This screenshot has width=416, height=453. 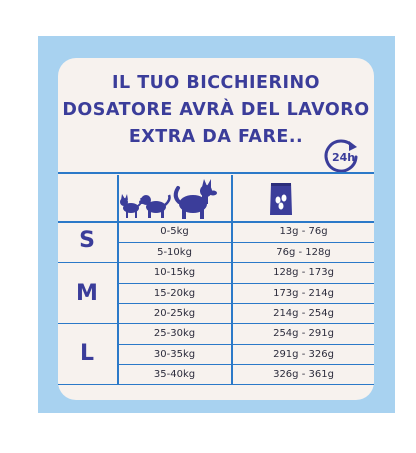 I want to click on table-bottom-line, so click(x=216, y=384).